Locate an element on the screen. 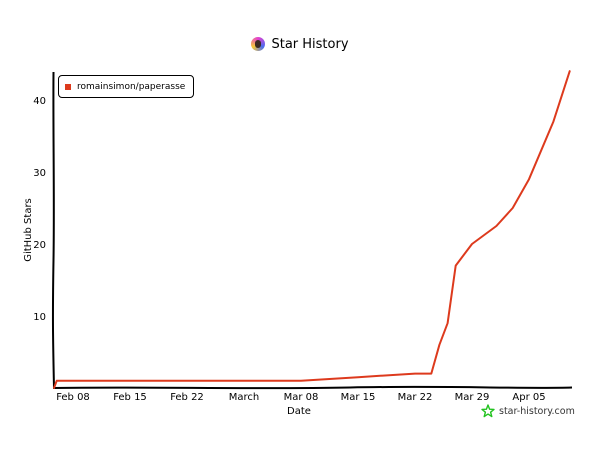 The width and height of the screenshot is (600, 460). y-tick-labels: 10 20 30 40 is located at coordinates (39, 209).